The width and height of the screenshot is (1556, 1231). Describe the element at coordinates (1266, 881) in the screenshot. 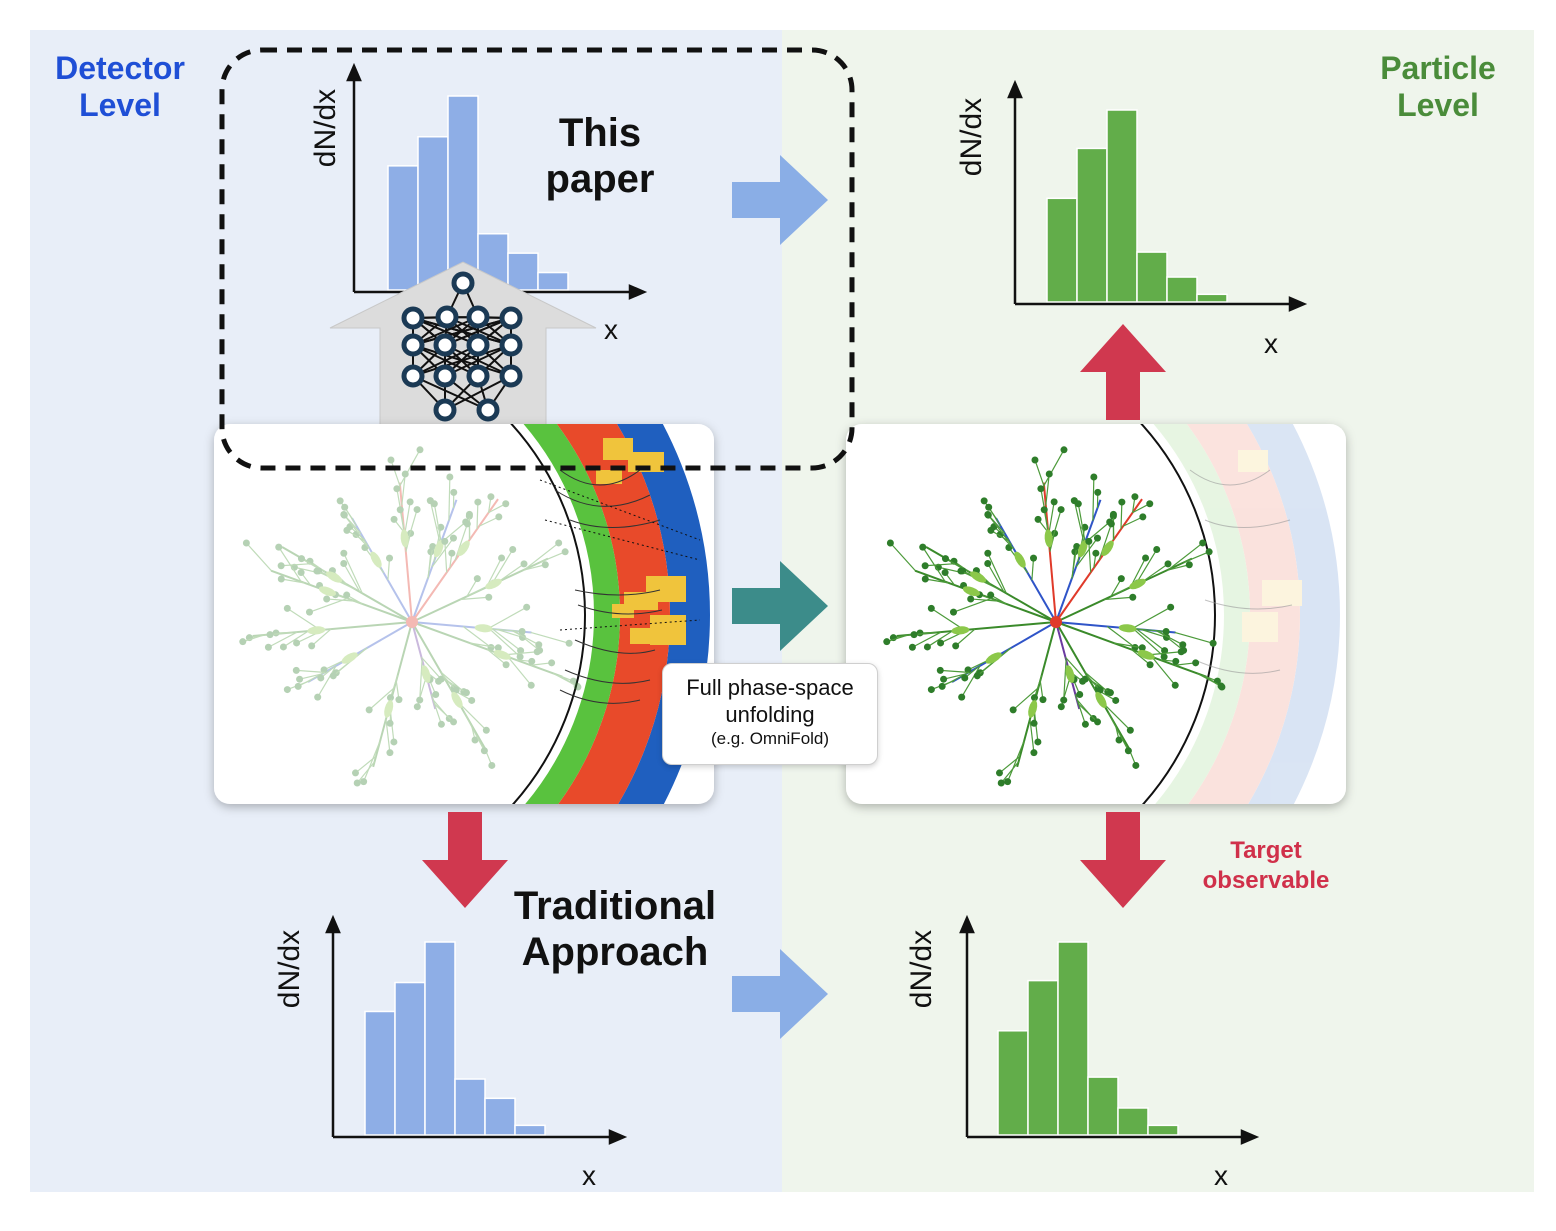

I see `target-line2: observable` at that location.